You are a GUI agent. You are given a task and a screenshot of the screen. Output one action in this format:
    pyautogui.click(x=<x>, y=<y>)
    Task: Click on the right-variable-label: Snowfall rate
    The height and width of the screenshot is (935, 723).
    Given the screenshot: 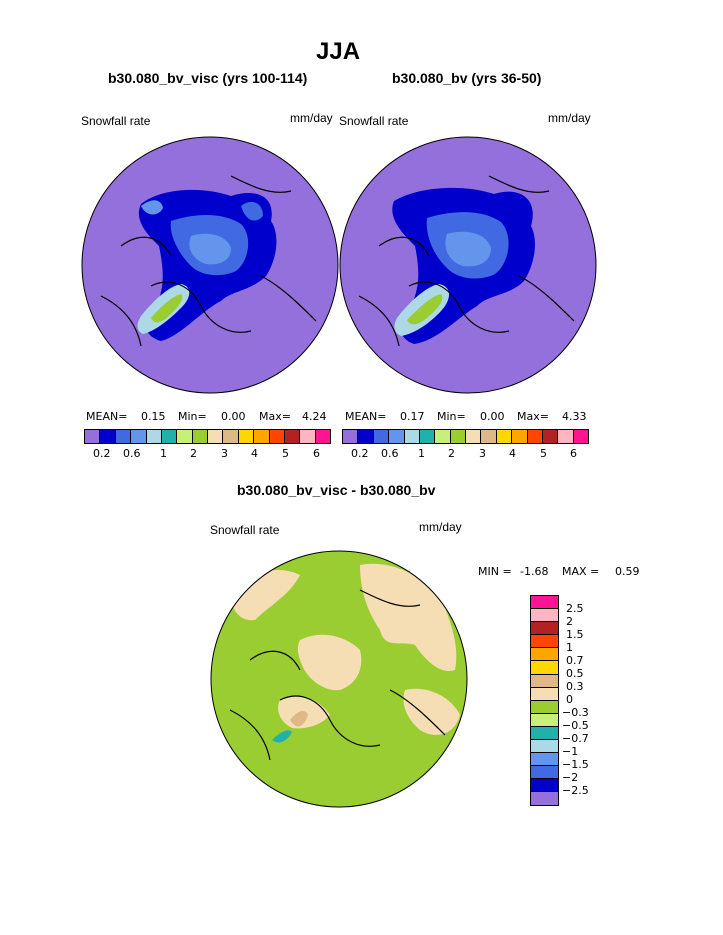 What is the action you would take?
    pyautogui.click(x=374, y=121)
    